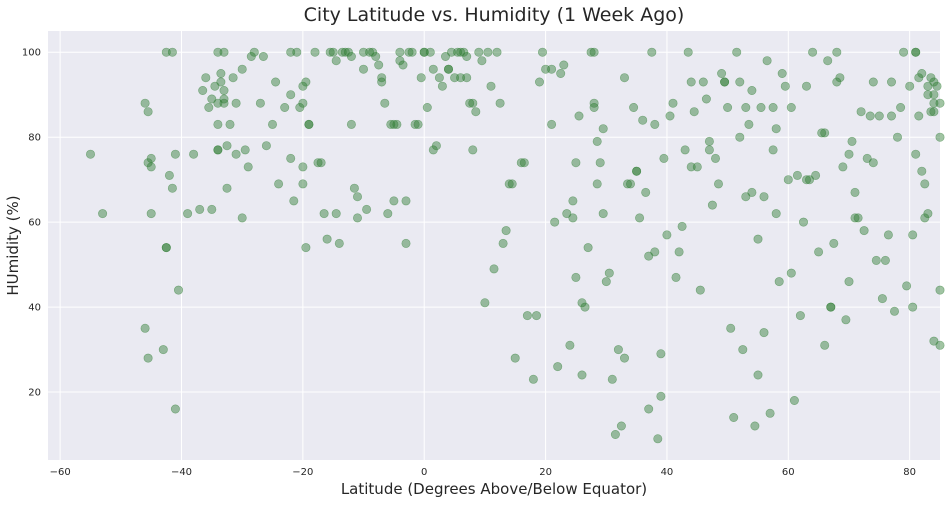  What do you see at coordinates (667, 472) in the screenshot?
I see `x-tick-label: 40` at bounding box center [667, 472].